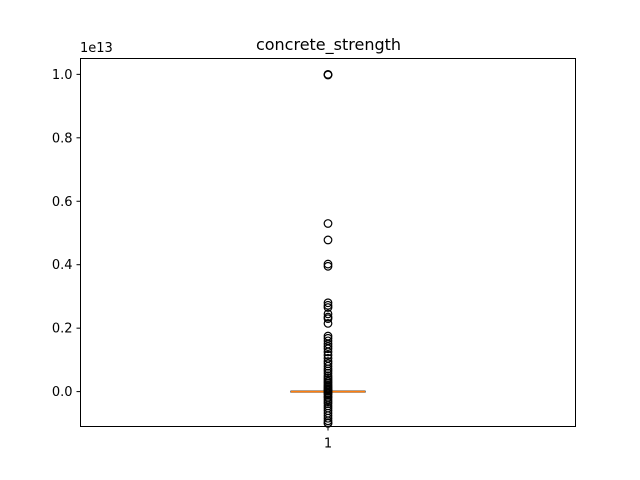  What do you see at coordinates (96, 48) in the screenshot?
I see `y-offset-label: 1e13` at bounding box center [96, 48].